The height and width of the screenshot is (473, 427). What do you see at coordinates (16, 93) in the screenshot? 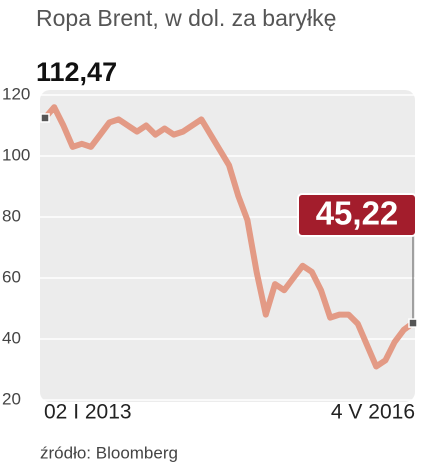
I see `y-tick-label: 120` at bounding box center [16, 93].